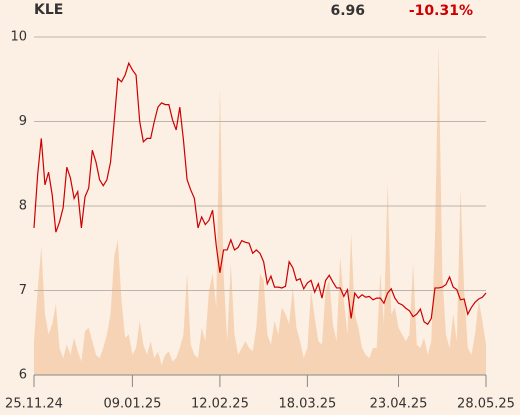 Image resolution: width=520 pixels, height=415 pixels. Describe the element at coordinates (48, 10) in the screenshot. I see `symbol: KLE` at that location.